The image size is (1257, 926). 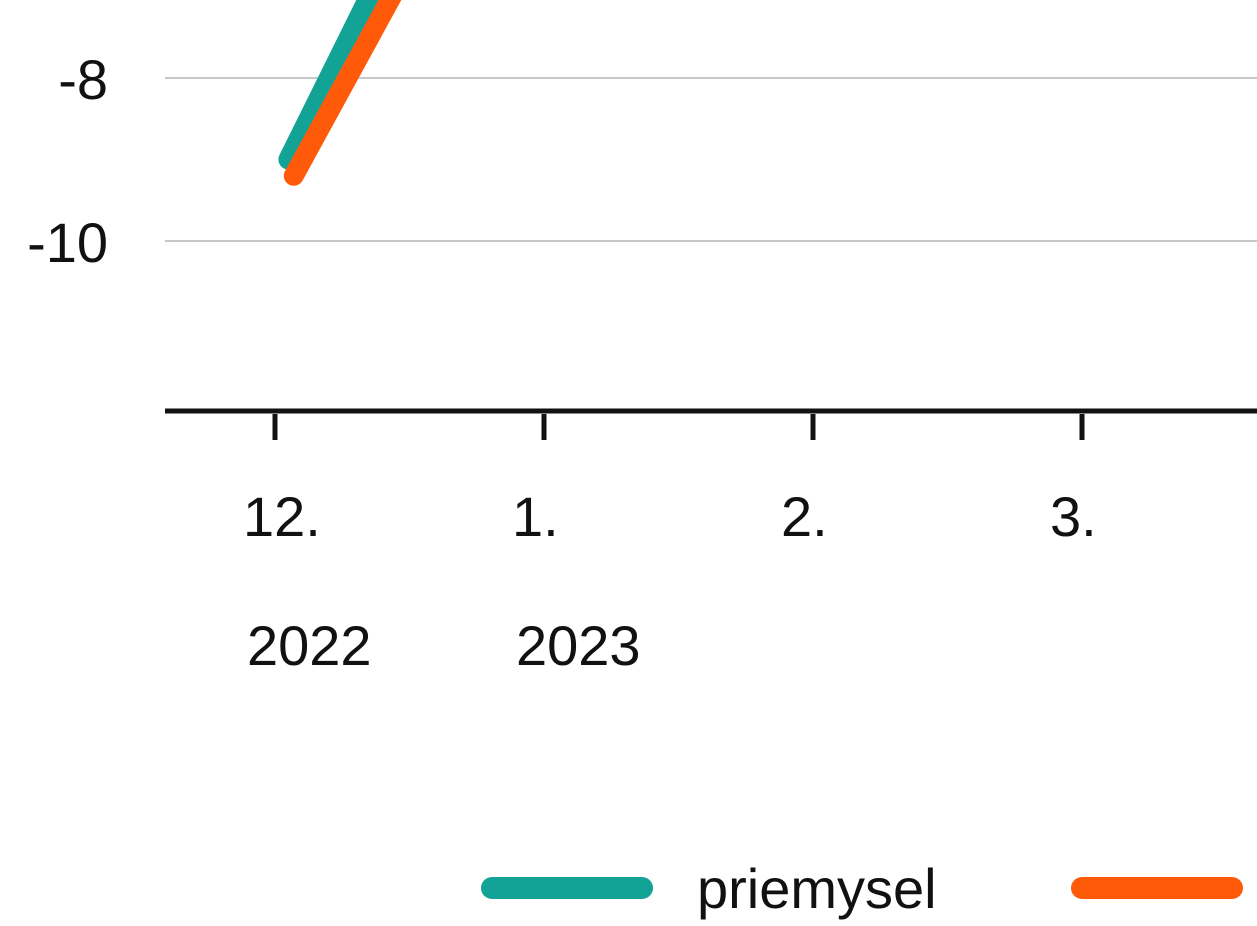 I want to click on y-axis-ticks: -8 -10, so click(x=67, y=161).